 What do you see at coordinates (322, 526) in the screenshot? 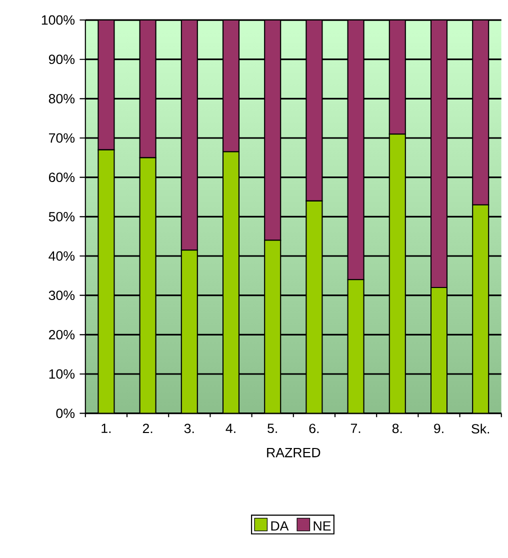
I see `legend-label: NE` at bounding box center [322, 526].